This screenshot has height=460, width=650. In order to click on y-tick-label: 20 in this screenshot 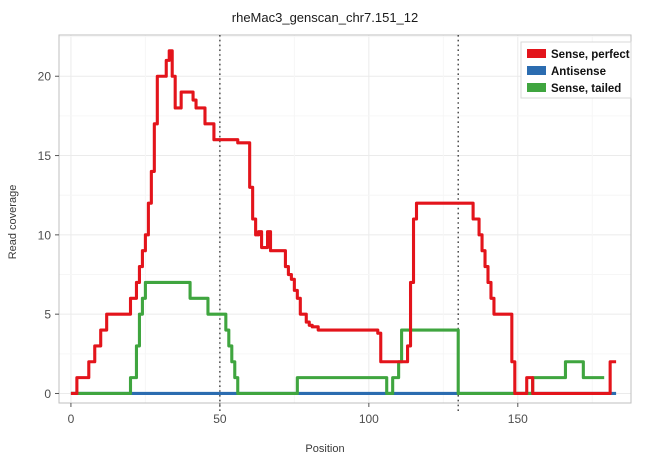, I will do `click(45, 77)`.